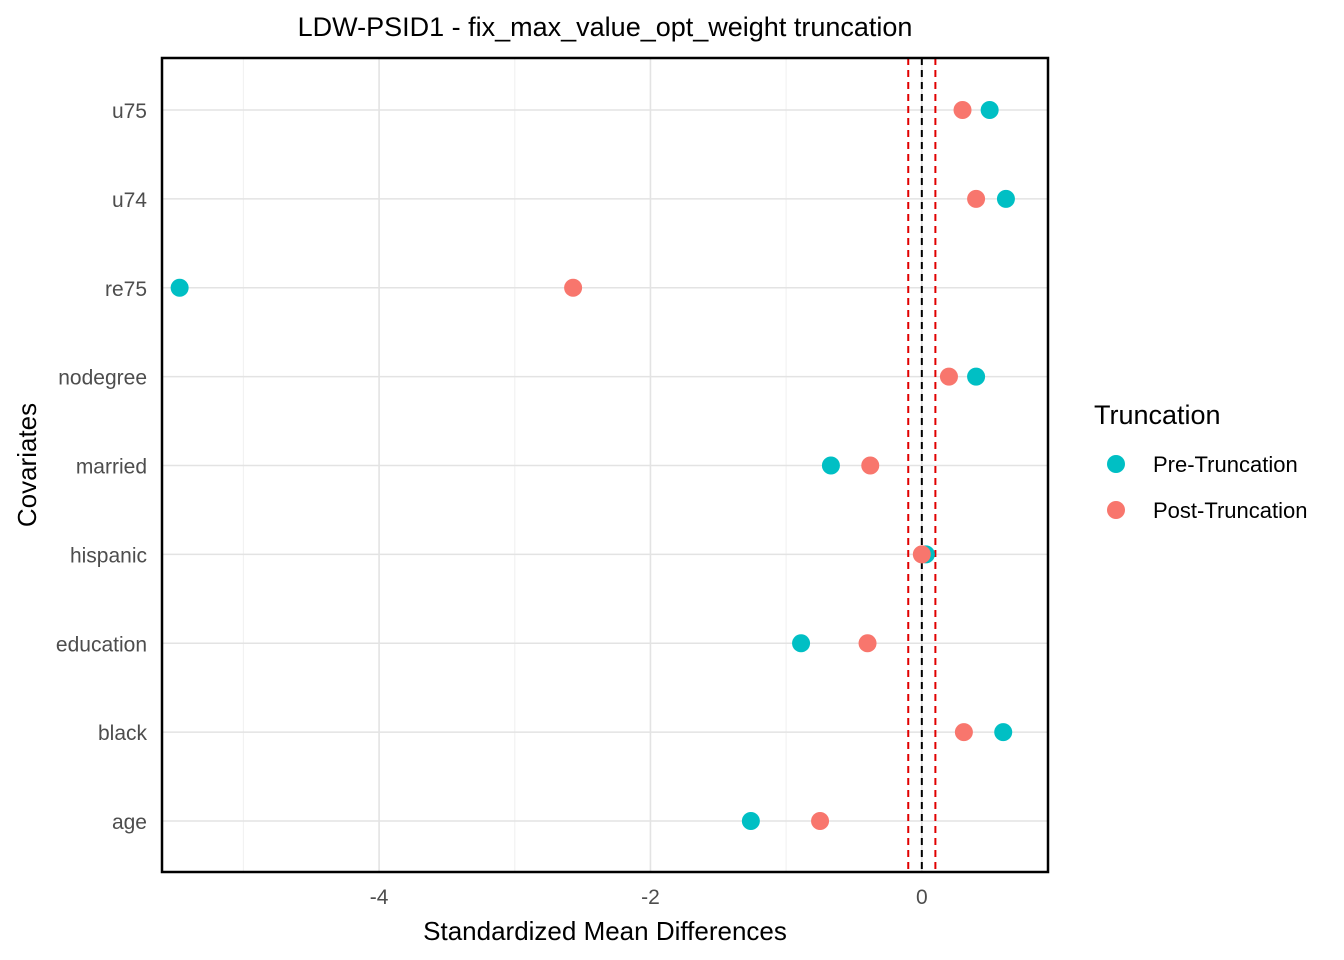 This screenshot has width=1344, height=960. Describe the element at coordinates (963, 732) in the screenshot. I see `point-post-truncation-black` at that location.